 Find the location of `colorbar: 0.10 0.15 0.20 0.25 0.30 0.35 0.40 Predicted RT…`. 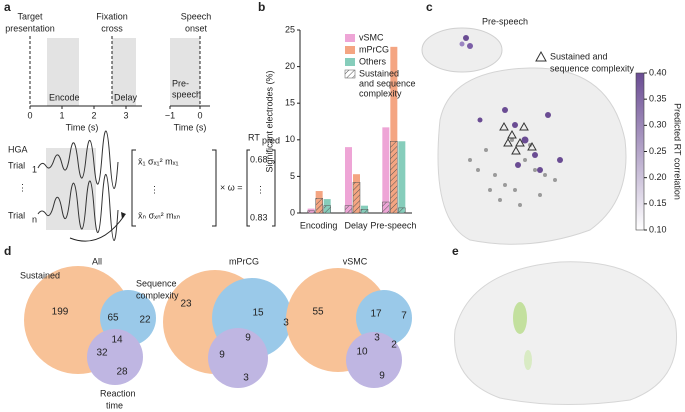

colorbar: 0.10 0.15 0.20 0.25 0.30 0.35 0.40 Predicted RT… is located at coordinates (659, 150).